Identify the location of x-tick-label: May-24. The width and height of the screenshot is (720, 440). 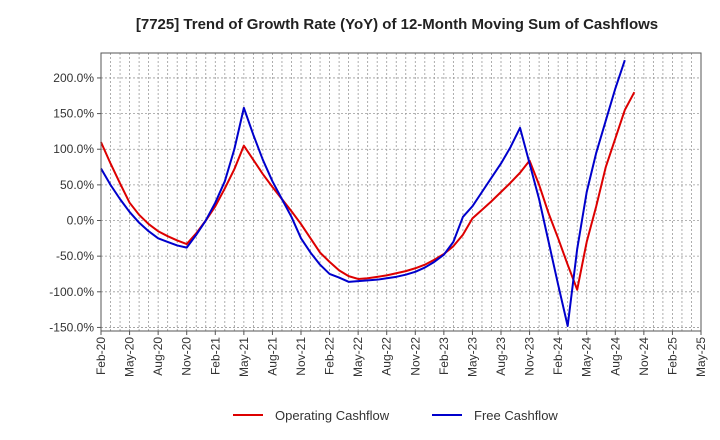
(587, 357).